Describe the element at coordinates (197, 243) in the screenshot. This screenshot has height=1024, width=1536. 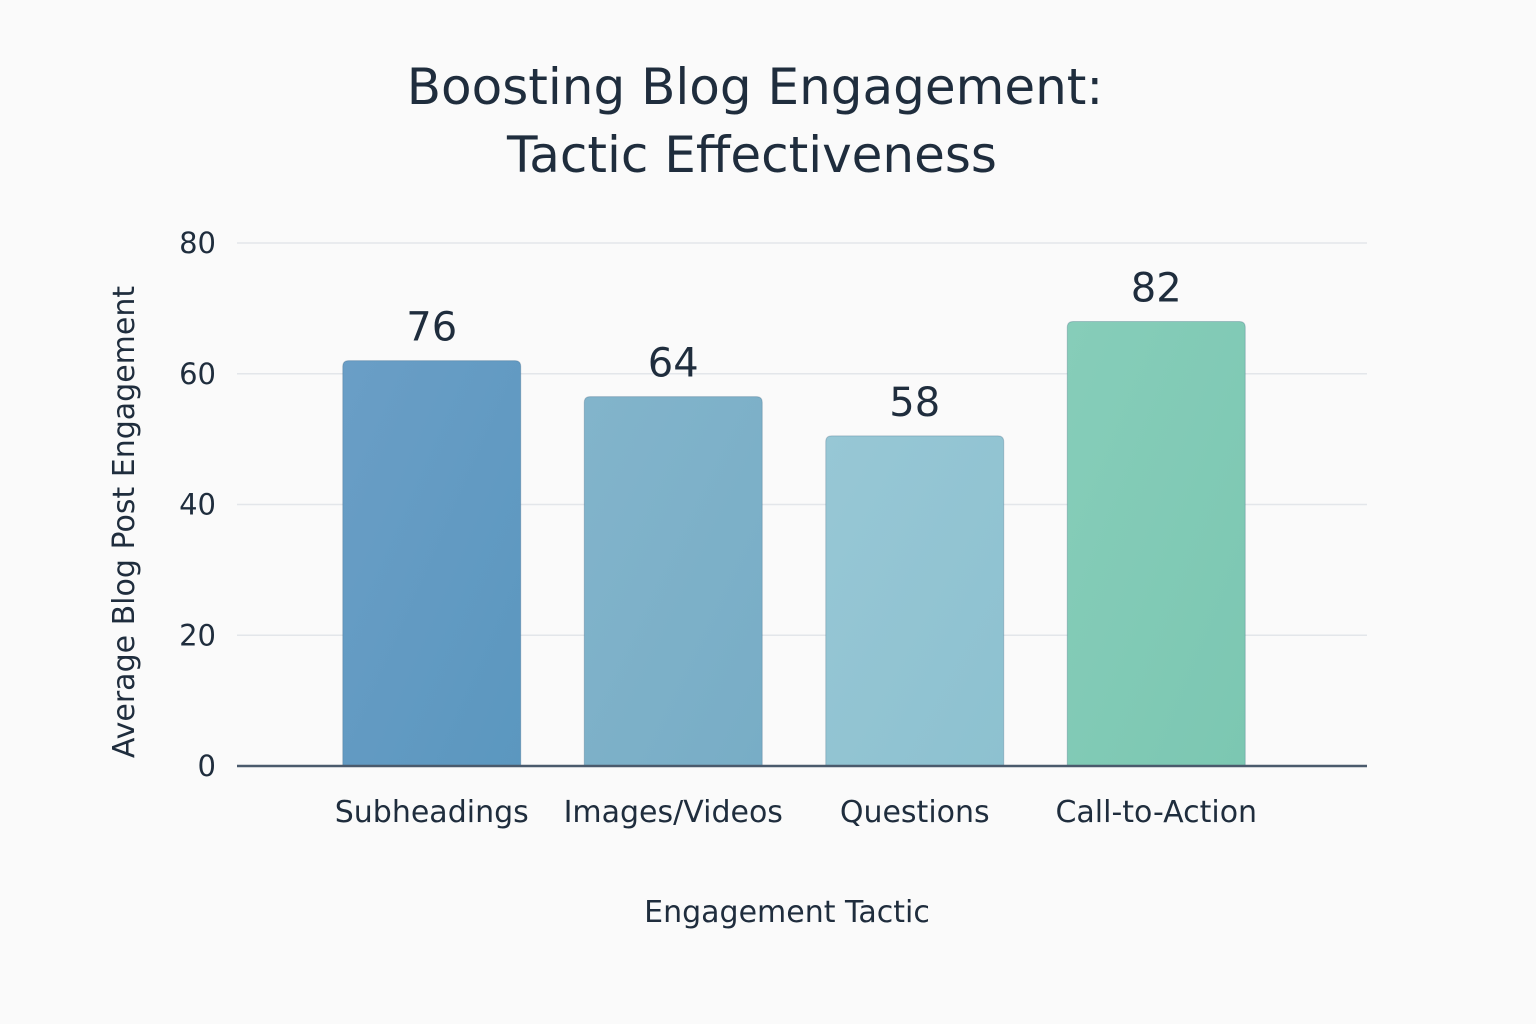
I see `y-tick-label: 80` at that location.